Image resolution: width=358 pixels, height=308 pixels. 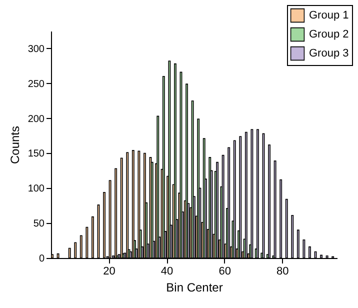 What do you see at coordinates (194, 287) in the screenshot?
I see `x-axis-title: Bin Center` at bounding box center [194, 287].